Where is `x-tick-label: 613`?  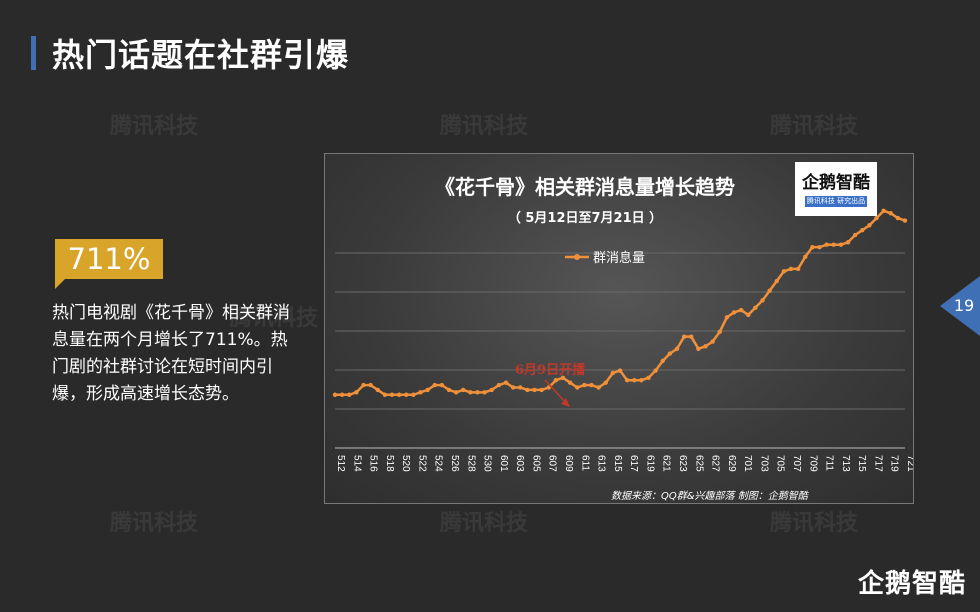
x-tick-label: 613 is located at coordinates (601, 463).